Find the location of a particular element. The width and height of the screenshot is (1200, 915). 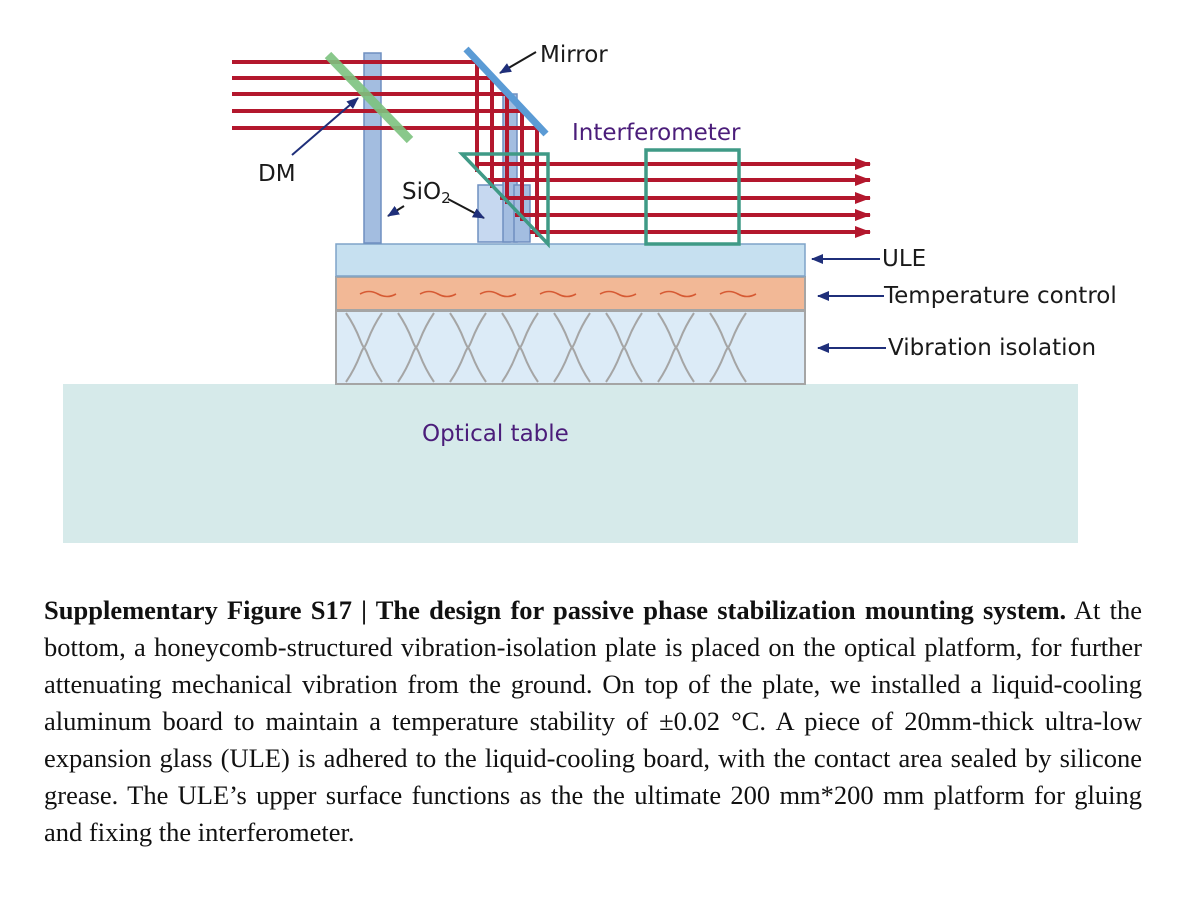

incoming-beams is located at coordinates (385, 148).